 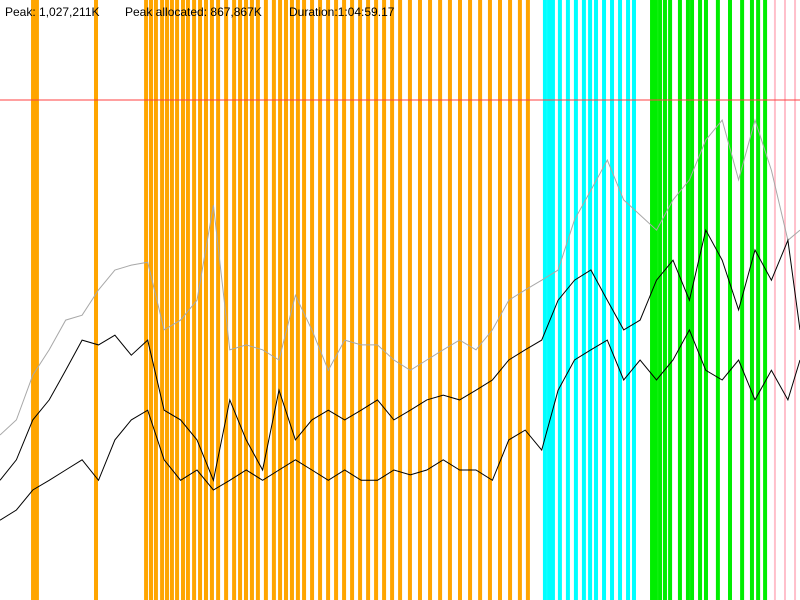 I want to click on duration-label: Duration:1:04:59.17, so click(x=342, y=12).